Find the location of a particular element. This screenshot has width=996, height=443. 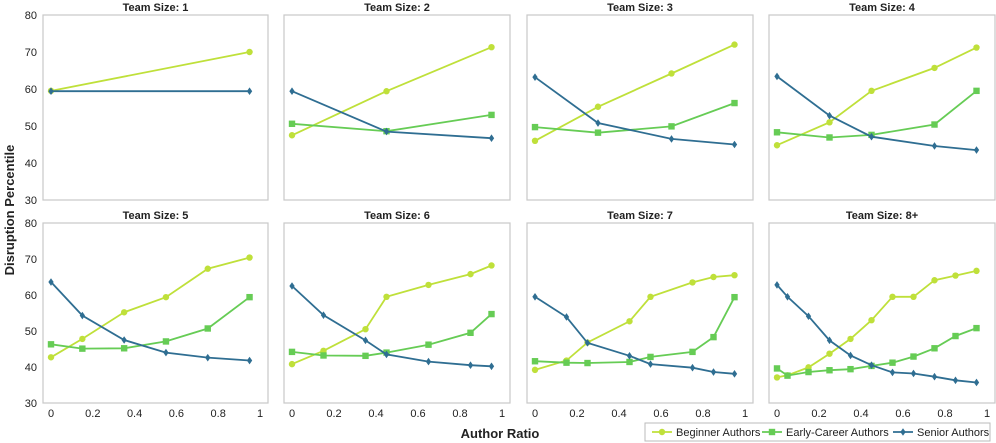

panel-6: Team Size: 6 0 0.2 0.4 0.6 0.8 1 is located at coordinates (397, 315).